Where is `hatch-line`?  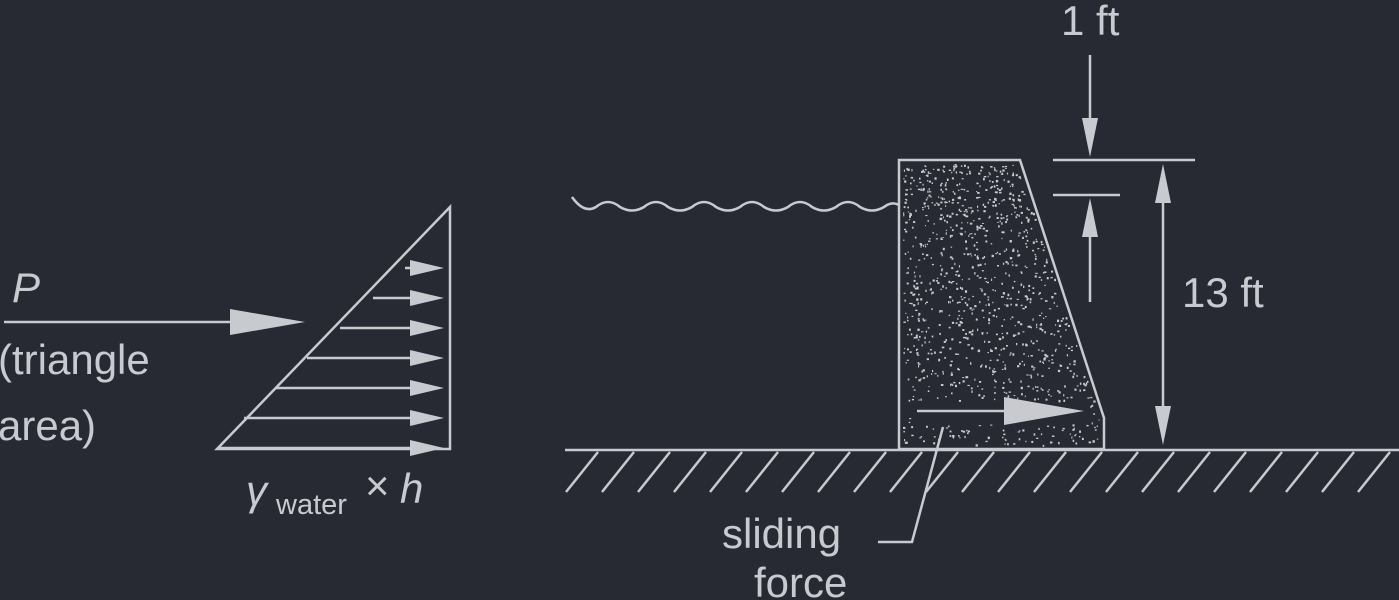 hatch-line is located at coordinates (906, 472).